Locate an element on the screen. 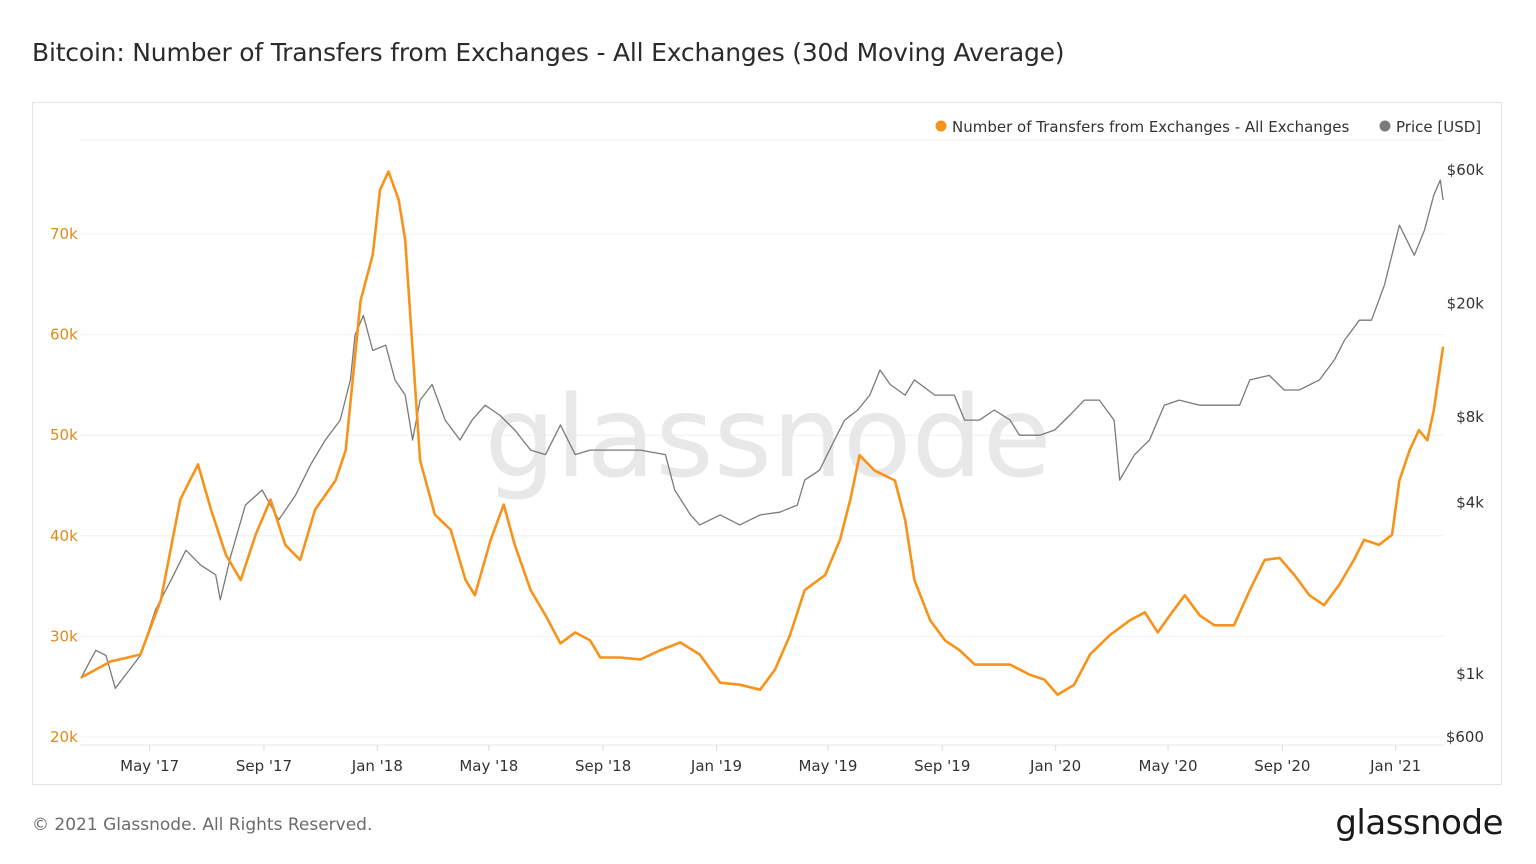  glassnode-logo: glassnode is located at coordinates (1419, 823).